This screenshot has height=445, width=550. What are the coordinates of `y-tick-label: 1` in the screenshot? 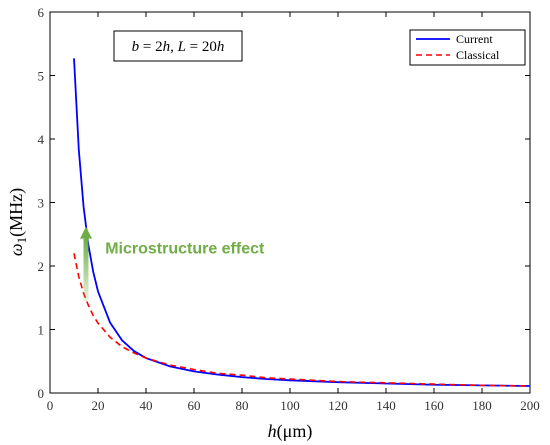 It's located at (41, 330).